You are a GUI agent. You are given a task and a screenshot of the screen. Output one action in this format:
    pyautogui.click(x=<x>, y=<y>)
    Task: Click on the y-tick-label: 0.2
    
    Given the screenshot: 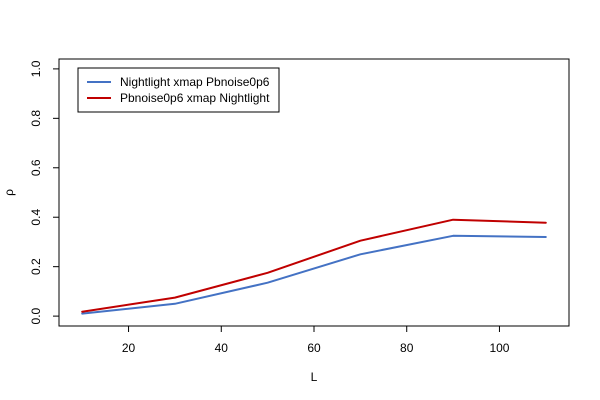 What is the action you would take?
    pyautogui.click(x=36, y=266)
    